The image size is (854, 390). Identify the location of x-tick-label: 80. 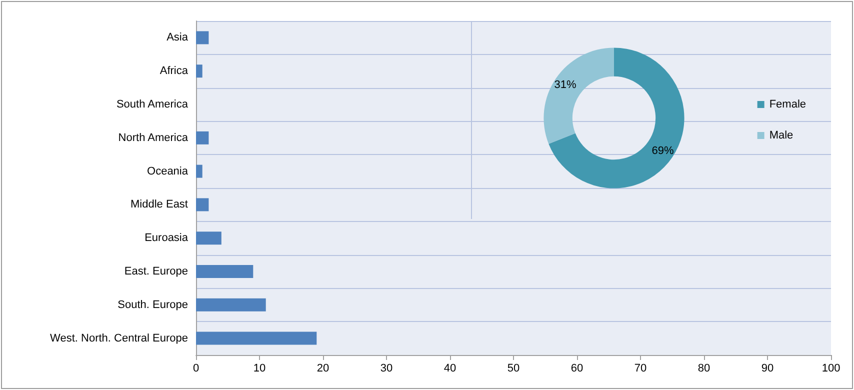
(704, 368).